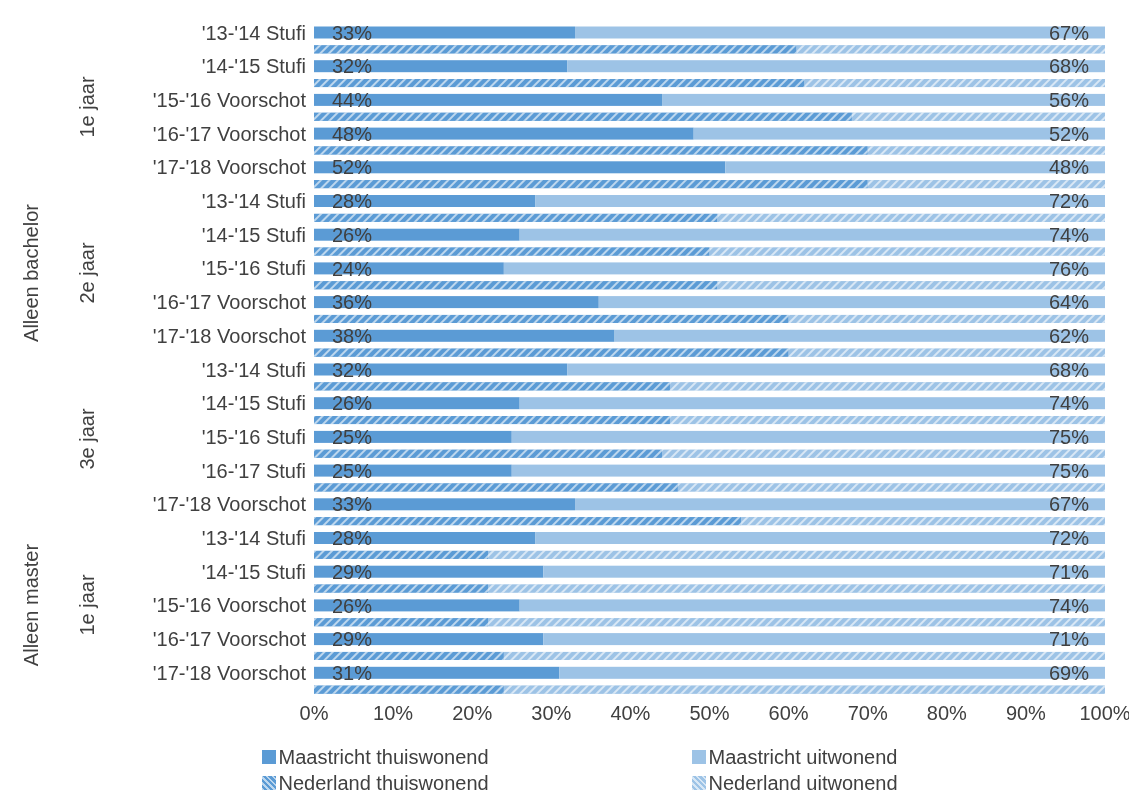 Image resolution: width=1129 pixels, height=807 pixels. What do you see at coordinates (788, 713) in the screenshot?
I see `x-tick-label: 60%` at bounding box center [788, 713].